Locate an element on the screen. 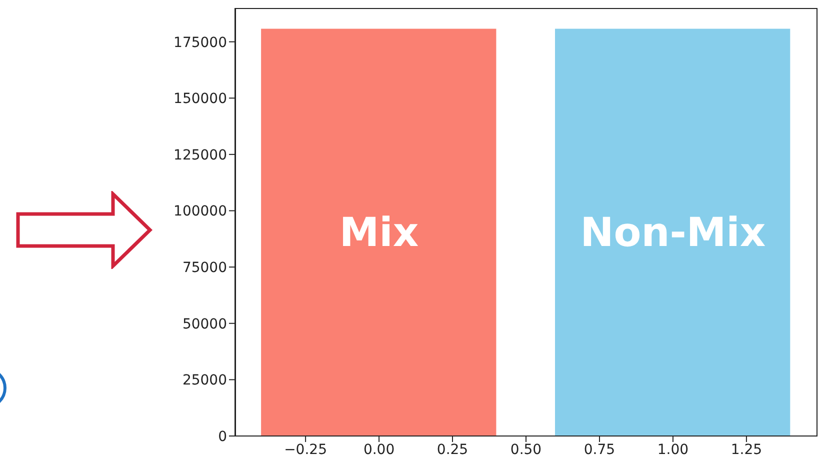 This screenshot has height=466, width=833. x-tick-label: 0.25 is located at coordinates (452, 450).